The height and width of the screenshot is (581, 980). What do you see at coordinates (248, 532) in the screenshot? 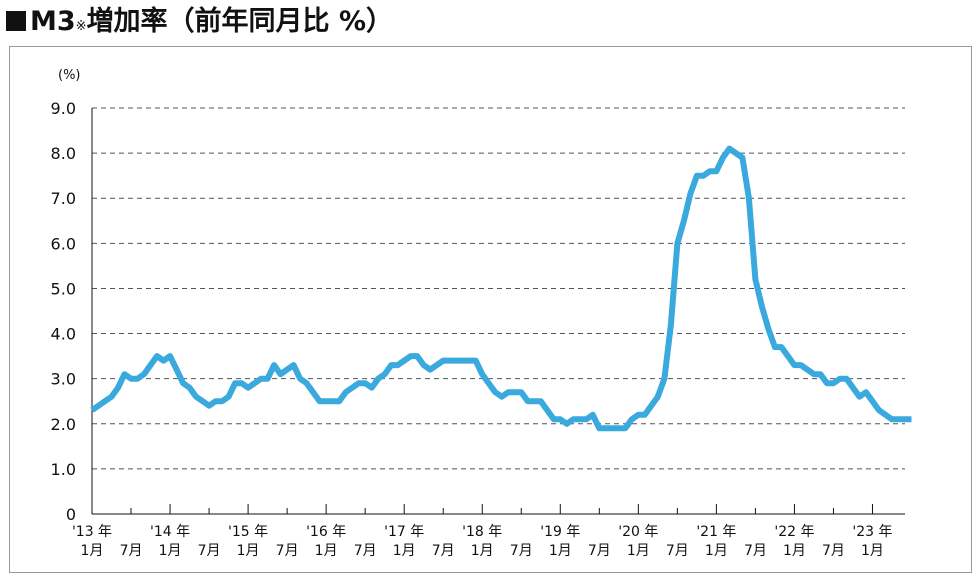
I see `x-year-label: '15 年` at bounding box center [248, 532].